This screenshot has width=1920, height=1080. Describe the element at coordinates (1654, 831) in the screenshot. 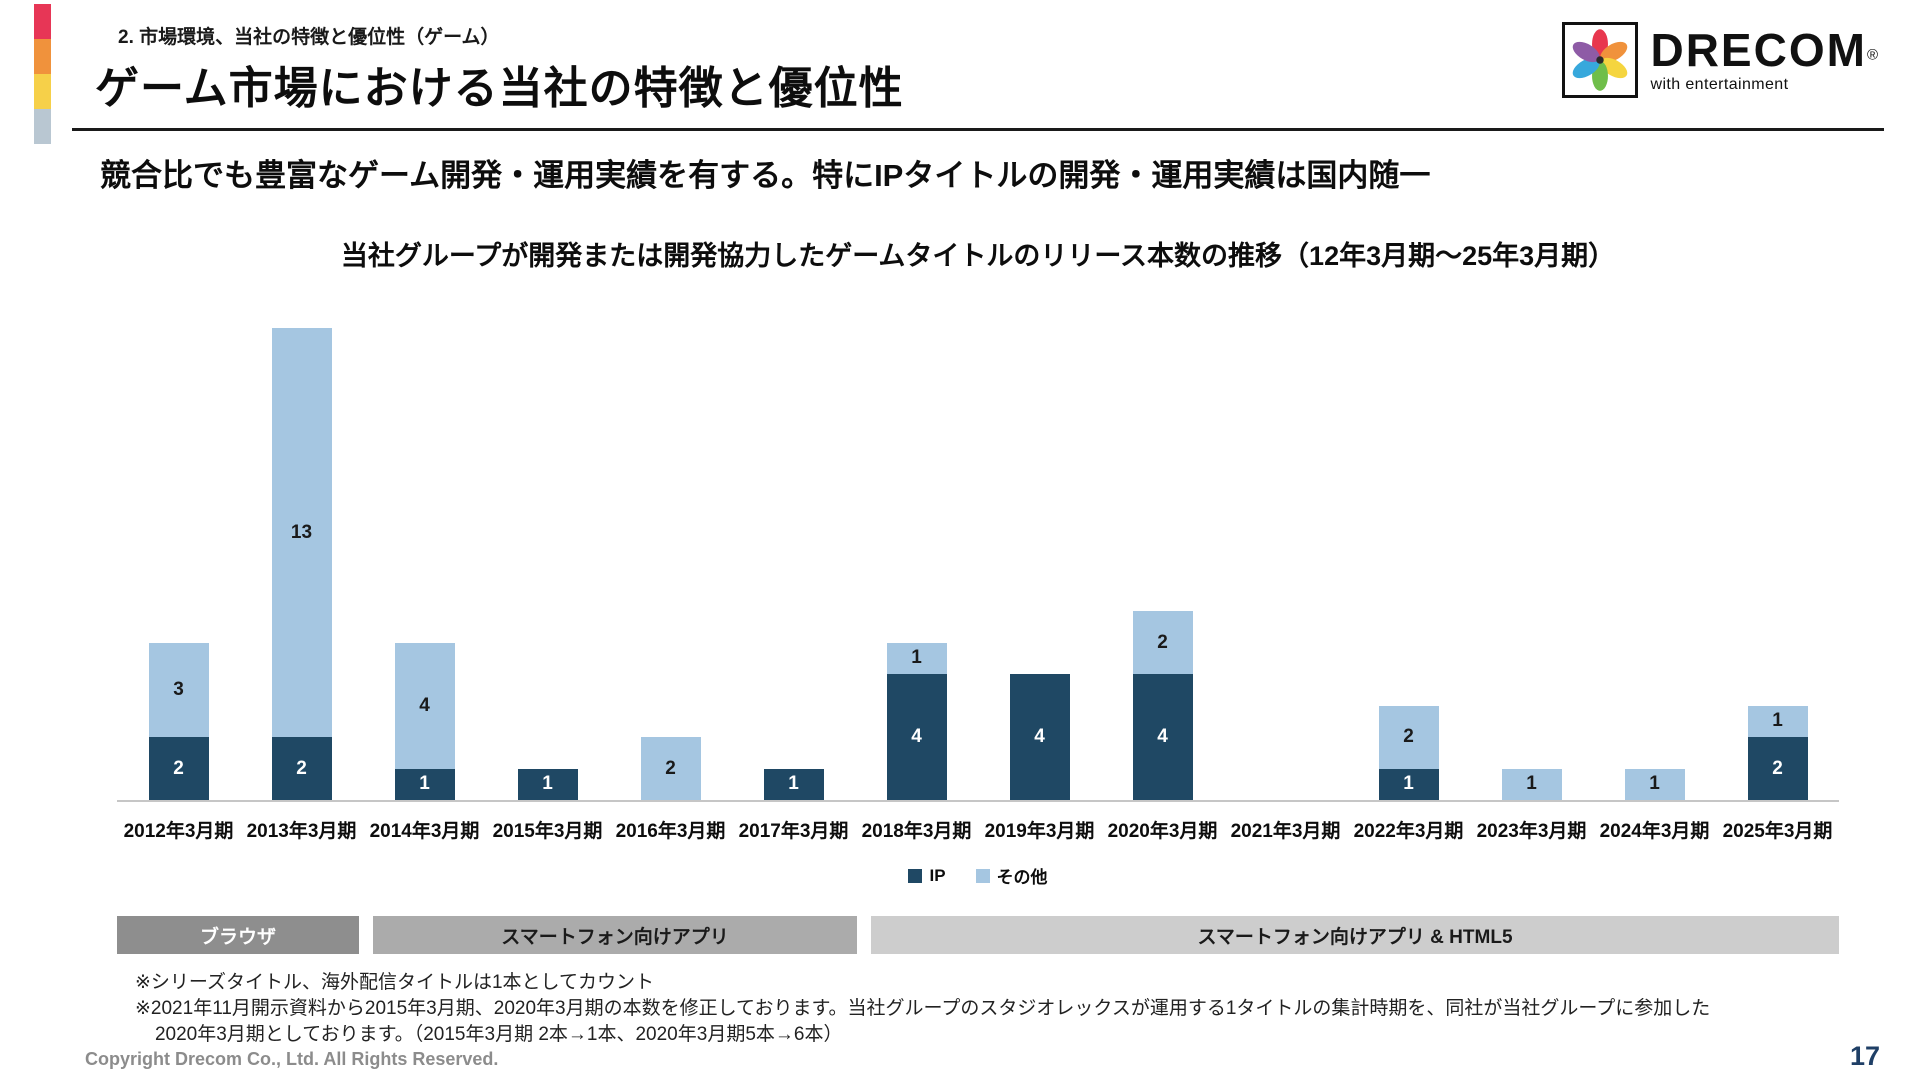

I see `x-axis-label: 2024年3月期` at that location.